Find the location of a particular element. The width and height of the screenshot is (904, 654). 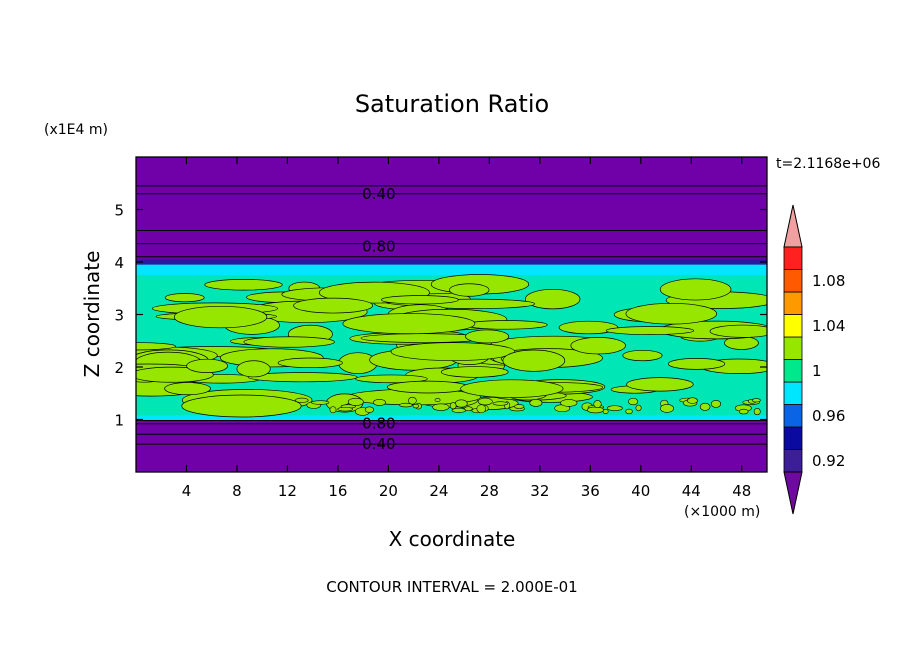

y-tick-label: 4 is located at coordinates (119, 263).